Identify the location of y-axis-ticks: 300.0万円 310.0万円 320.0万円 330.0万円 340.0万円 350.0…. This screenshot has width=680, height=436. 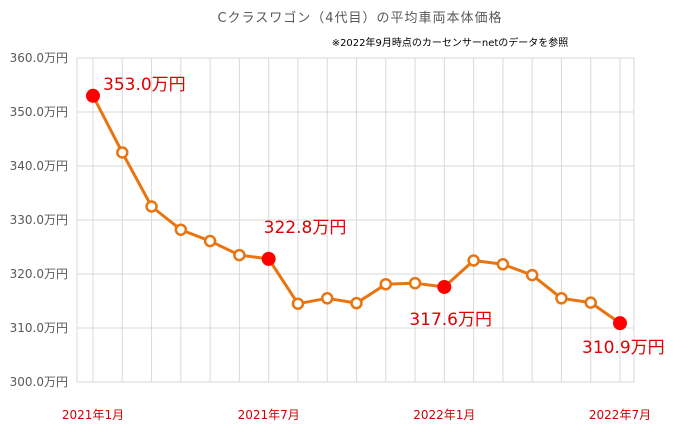
(39, 220).